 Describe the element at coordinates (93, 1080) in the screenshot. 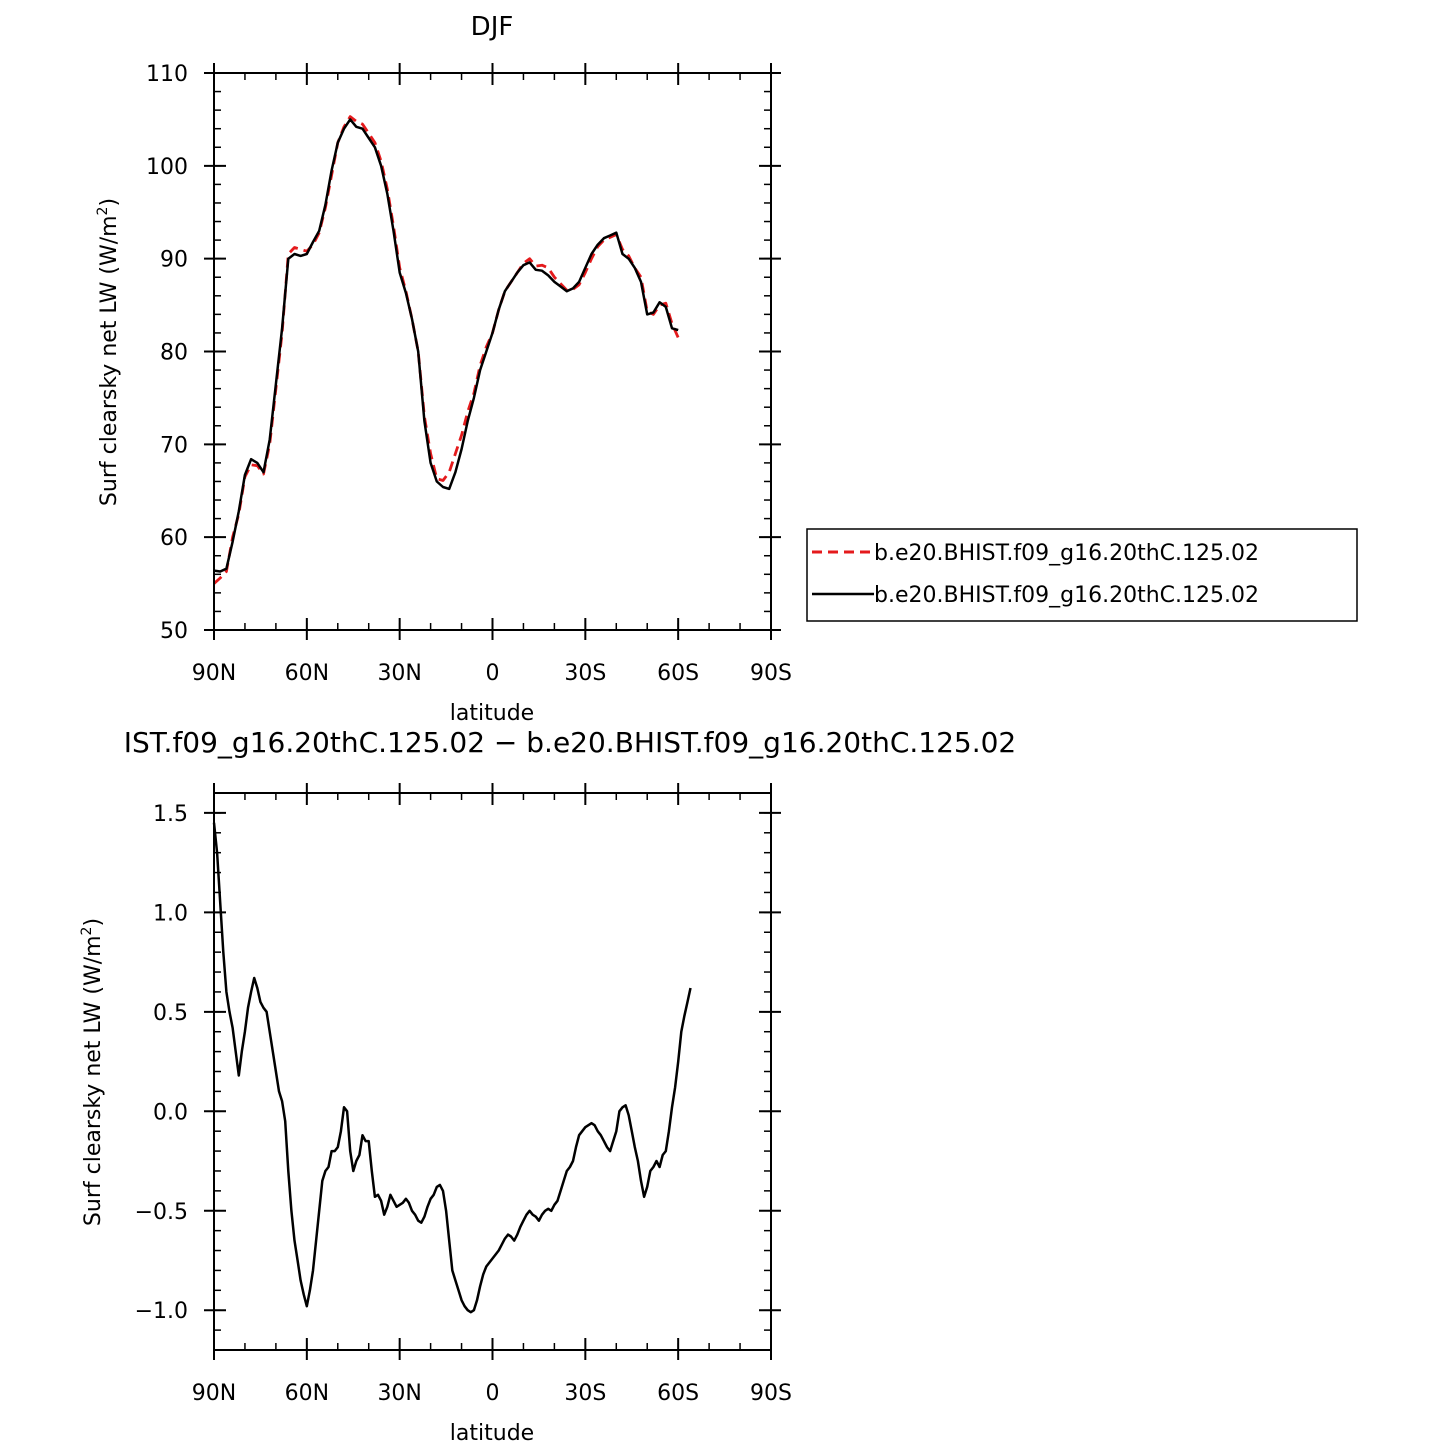

I see `bottom-panel-ylabel-main: Surf clearsky net LW (W/m` at that location.